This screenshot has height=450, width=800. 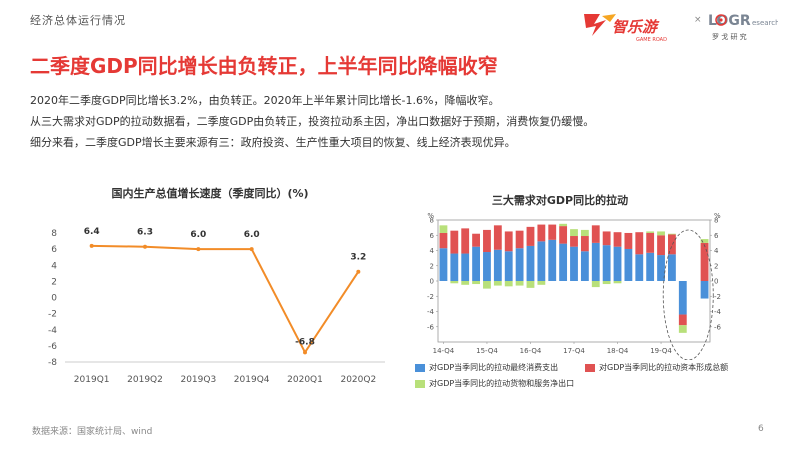 What do you see at coordinates (430, 297) in the screenshot?
I see `left-y-tick-label: -2` at bounding box center [430, 297].